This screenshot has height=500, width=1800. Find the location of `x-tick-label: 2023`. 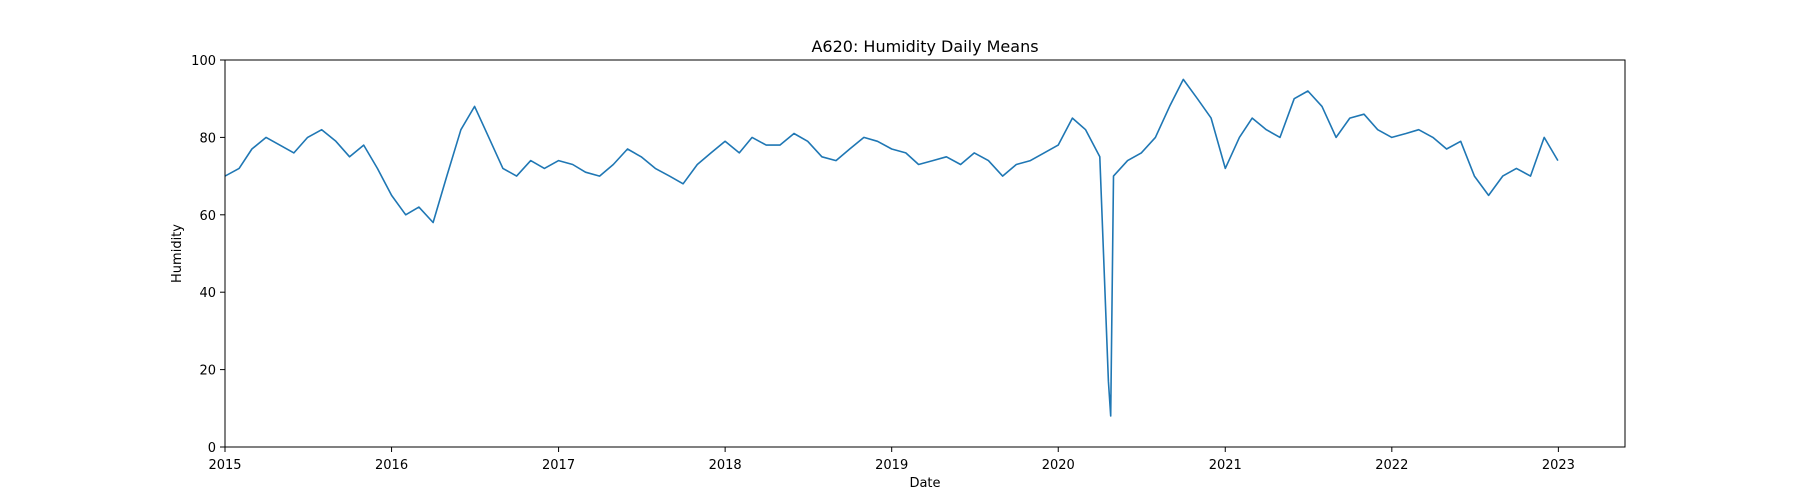

x-tick-label: 2023 is located at coordinates (1558, 465).